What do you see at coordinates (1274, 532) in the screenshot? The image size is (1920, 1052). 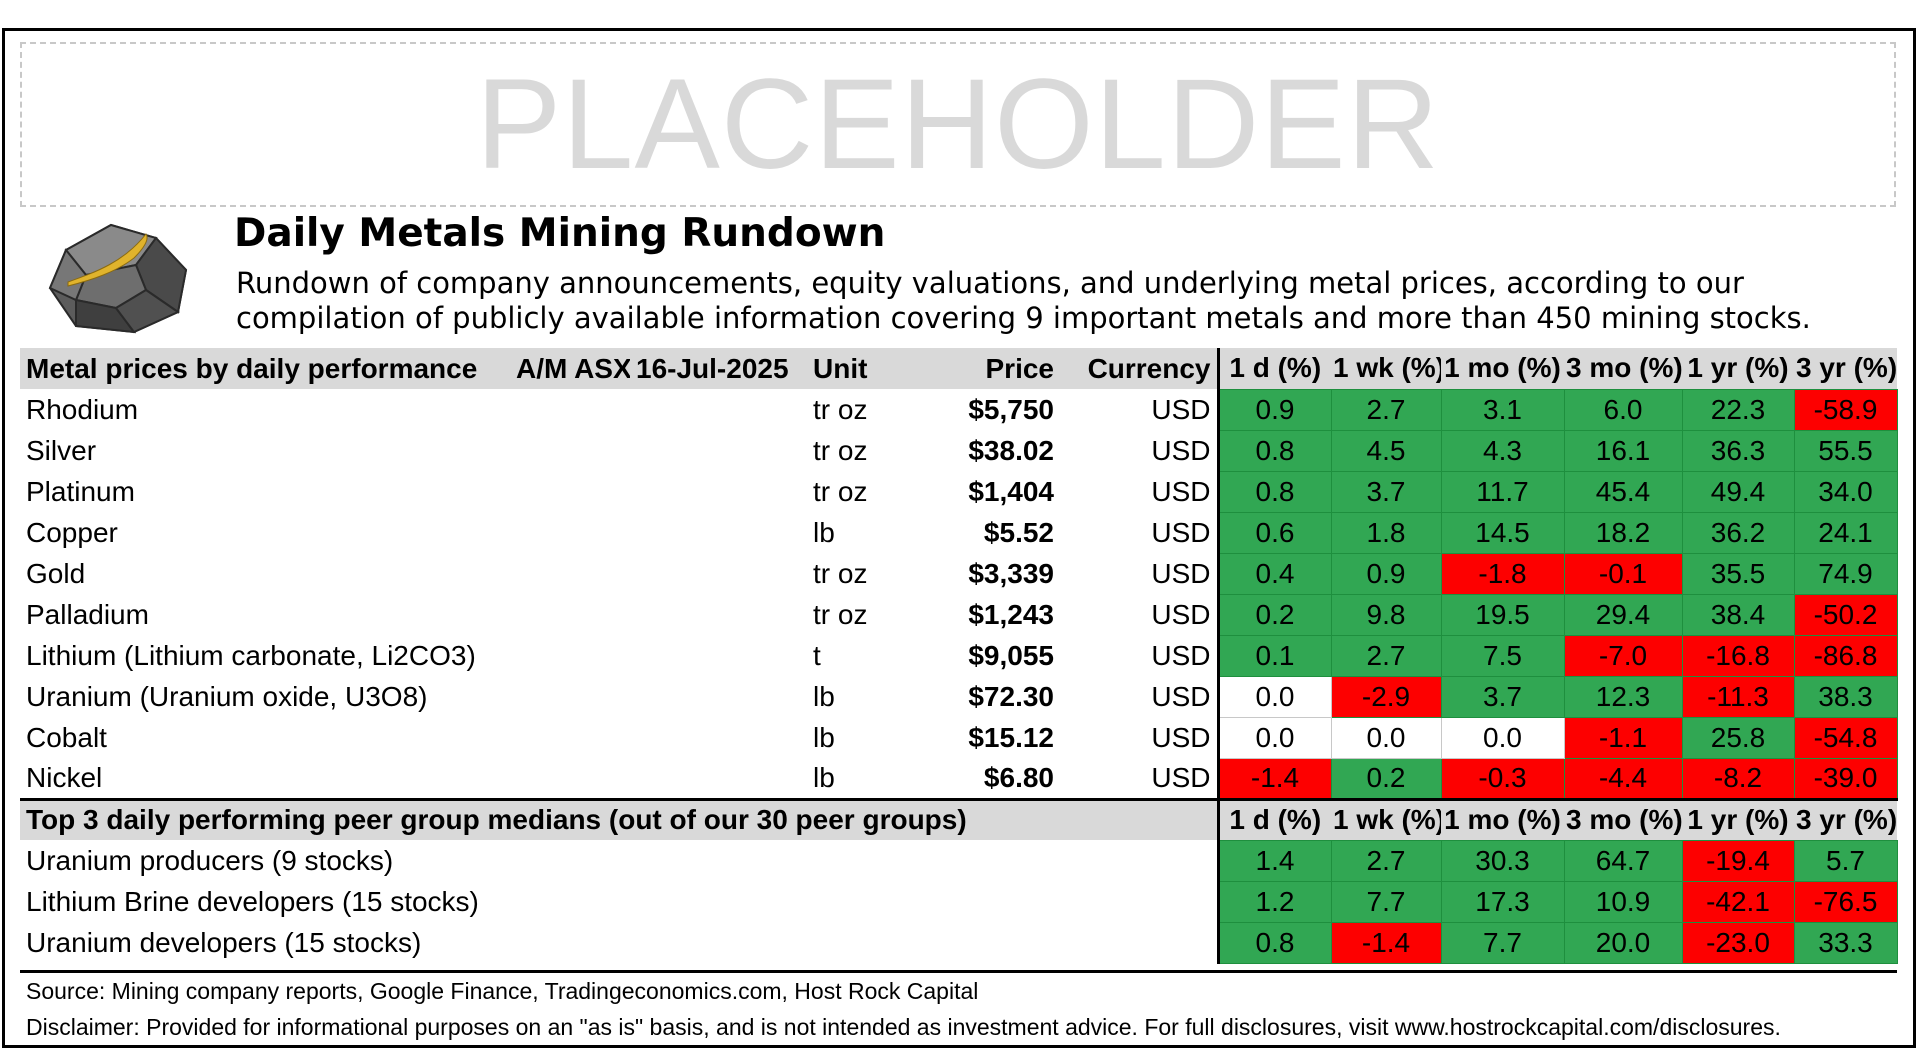 I see `change-cell: 0.6` at bounding box center [1274, 532].